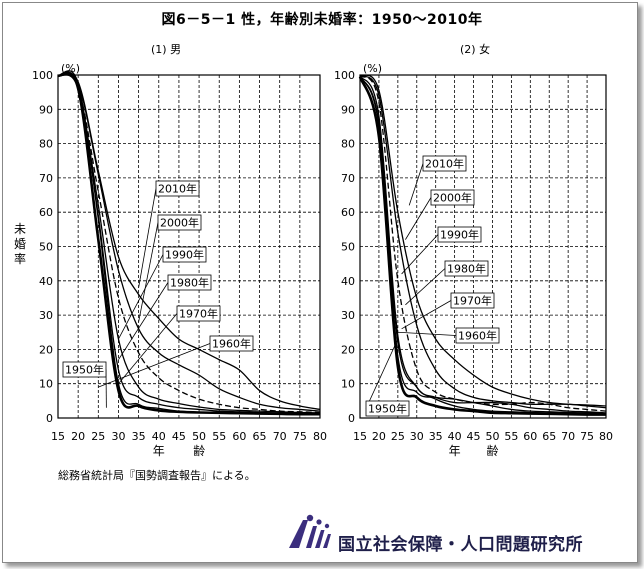 The height and width of the screenshot is (569, 644). What do you see at coordinates (19, 244) in the screenshot?
I see `y-axis-label: 未婚率` at bounding box center [19, 244].